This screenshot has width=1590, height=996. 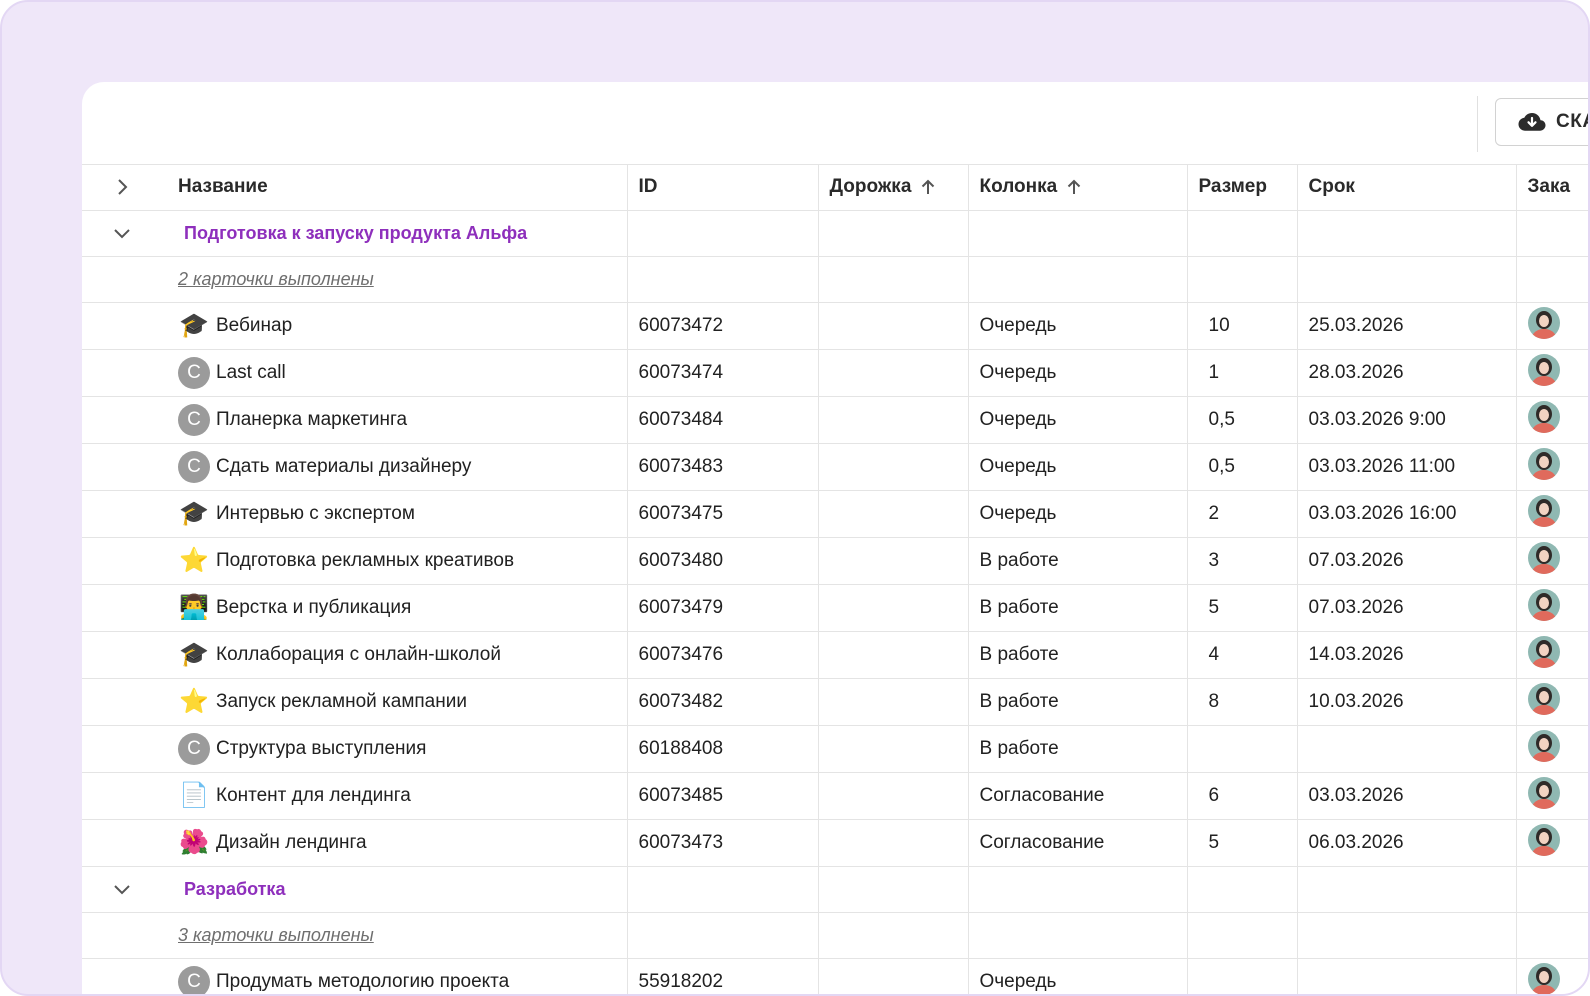 I want to click on table-row: C Last call 60073474 Очередь 1 28.03.2026, so click(x=835, y=373).